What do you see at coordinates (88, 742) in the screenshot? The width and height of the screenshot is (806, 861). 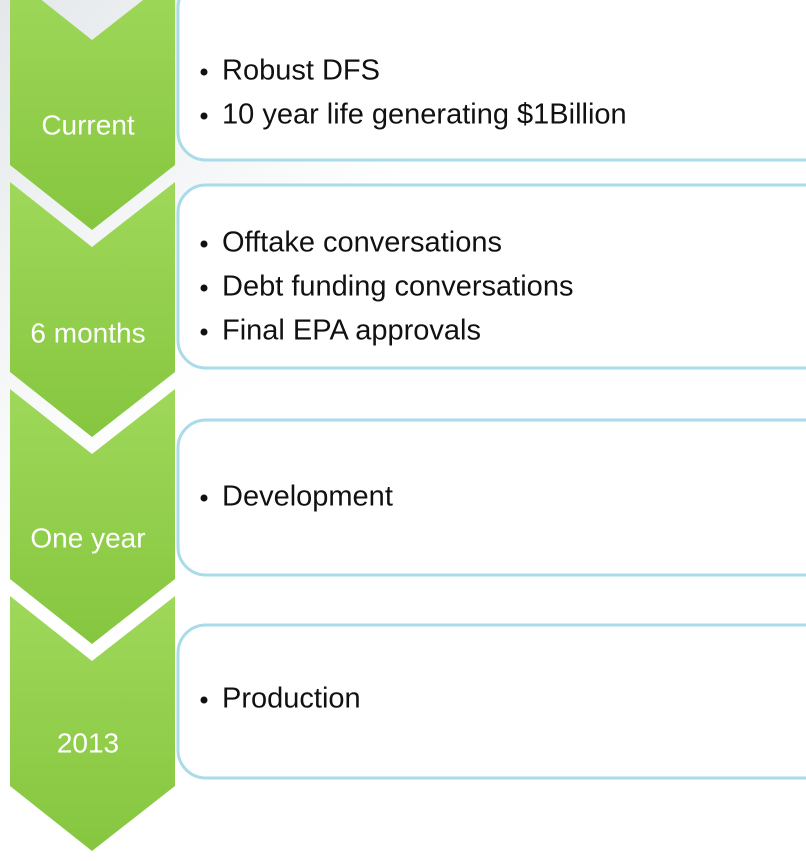 I see `stage-label: 2013` at bounding box center [88, 742].